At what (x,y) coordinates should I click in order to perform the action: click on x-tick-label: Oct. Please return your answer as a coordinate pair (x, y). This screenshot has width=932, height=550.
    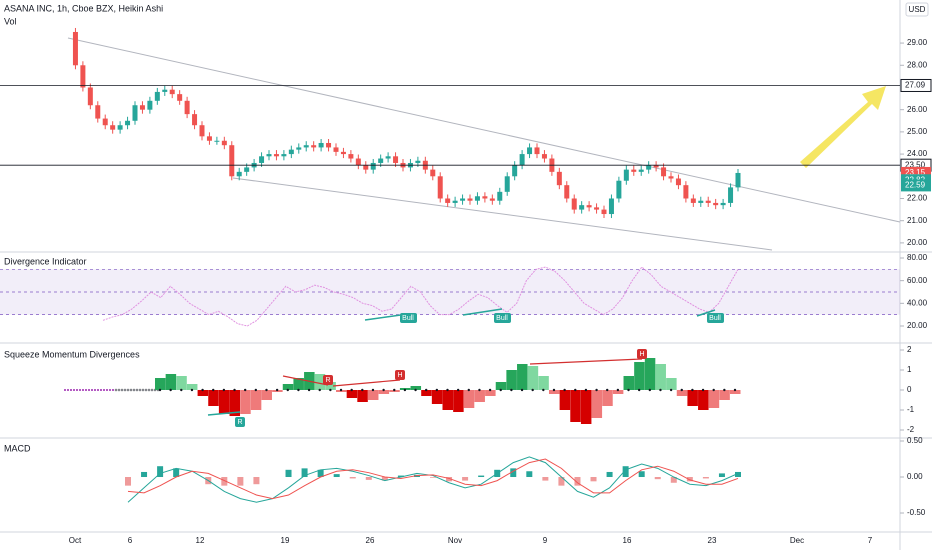
    Looking at the image, I should click on (75, 540).